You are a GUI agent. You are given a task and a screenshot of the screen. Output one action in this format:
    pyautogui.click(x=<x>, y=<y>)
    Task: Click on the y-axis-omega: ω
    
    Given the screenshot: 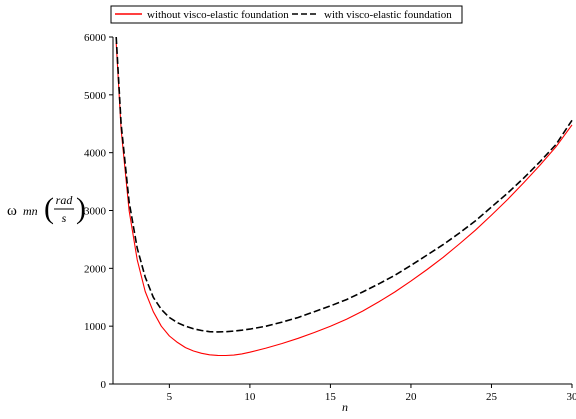 What is the action you would take?
    pyautogui.click(x=12, y=211)
    